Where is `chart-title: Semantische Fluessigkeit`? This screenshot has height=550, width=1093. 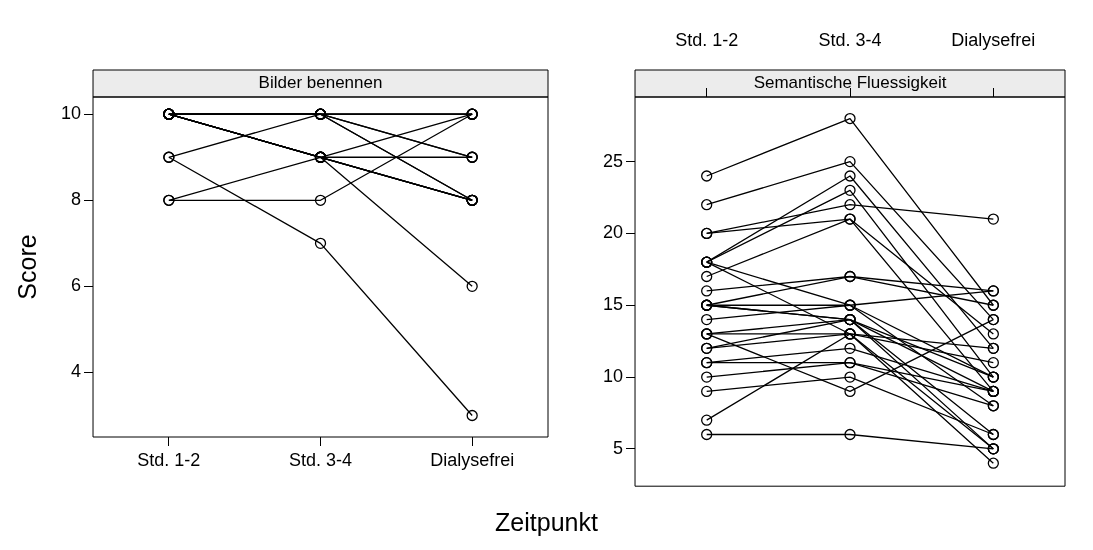
chart-title: Semantische Fluessigkeit is located at coordinates (850, 83).